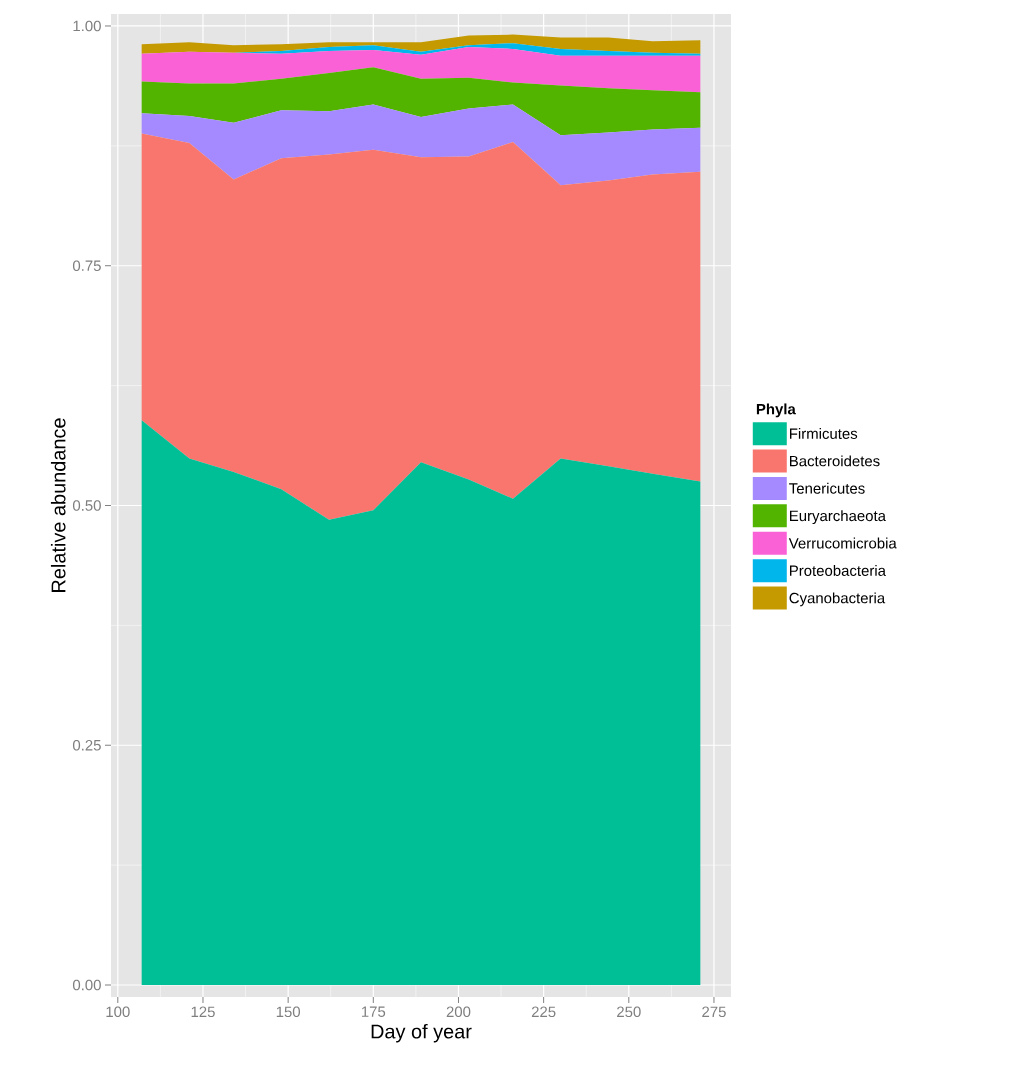 The image size is (1016, 1069). I want to click on x-axis-title: Day of year, so click(421, 1033).